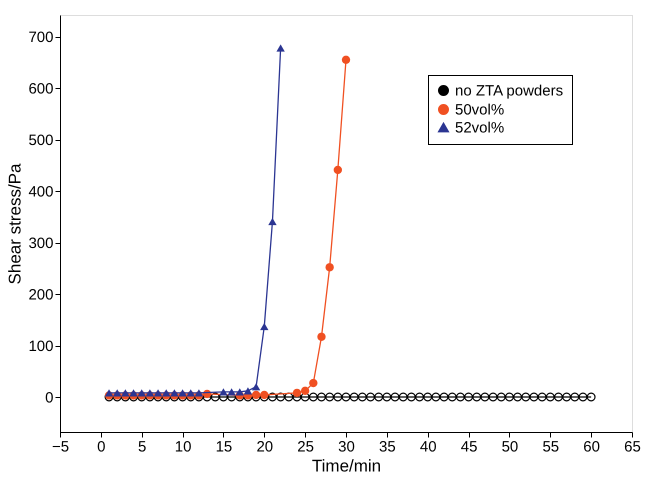 Image resolution: width=653 pixels, height=479 pixels. I want to click on x-tick-label: 10, so click(183, 447).